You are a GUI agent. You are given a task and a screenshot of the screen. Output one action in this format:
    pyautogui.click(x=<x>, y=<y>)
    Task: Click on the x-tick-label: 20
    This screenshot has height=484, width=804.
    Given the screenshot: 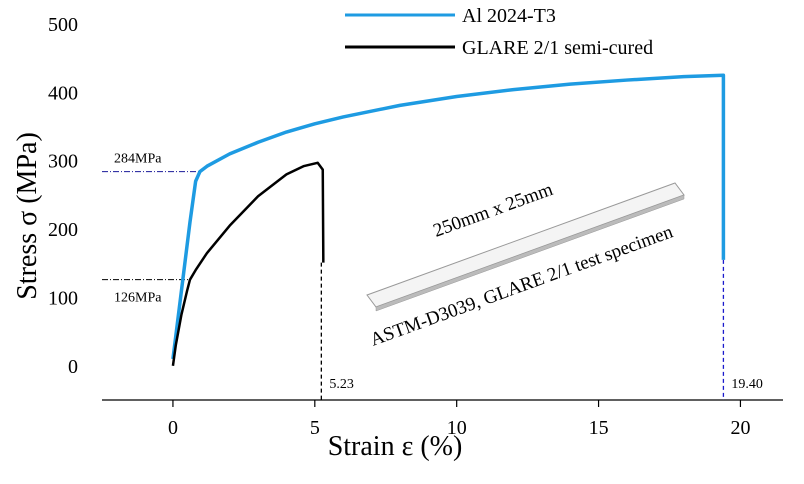 What is the action you would take?
    pyautogui.click(x=740, y=428)
    